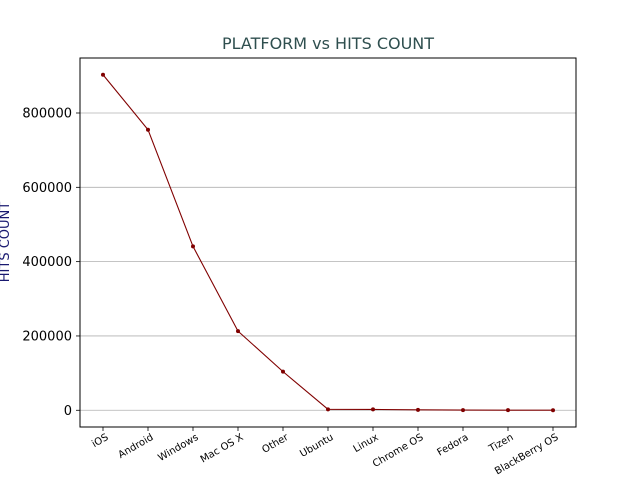 Image resolution: width=640 pixels, height=480 pixels. I want to click on y-tick-label: 400000, so click(47, 262).